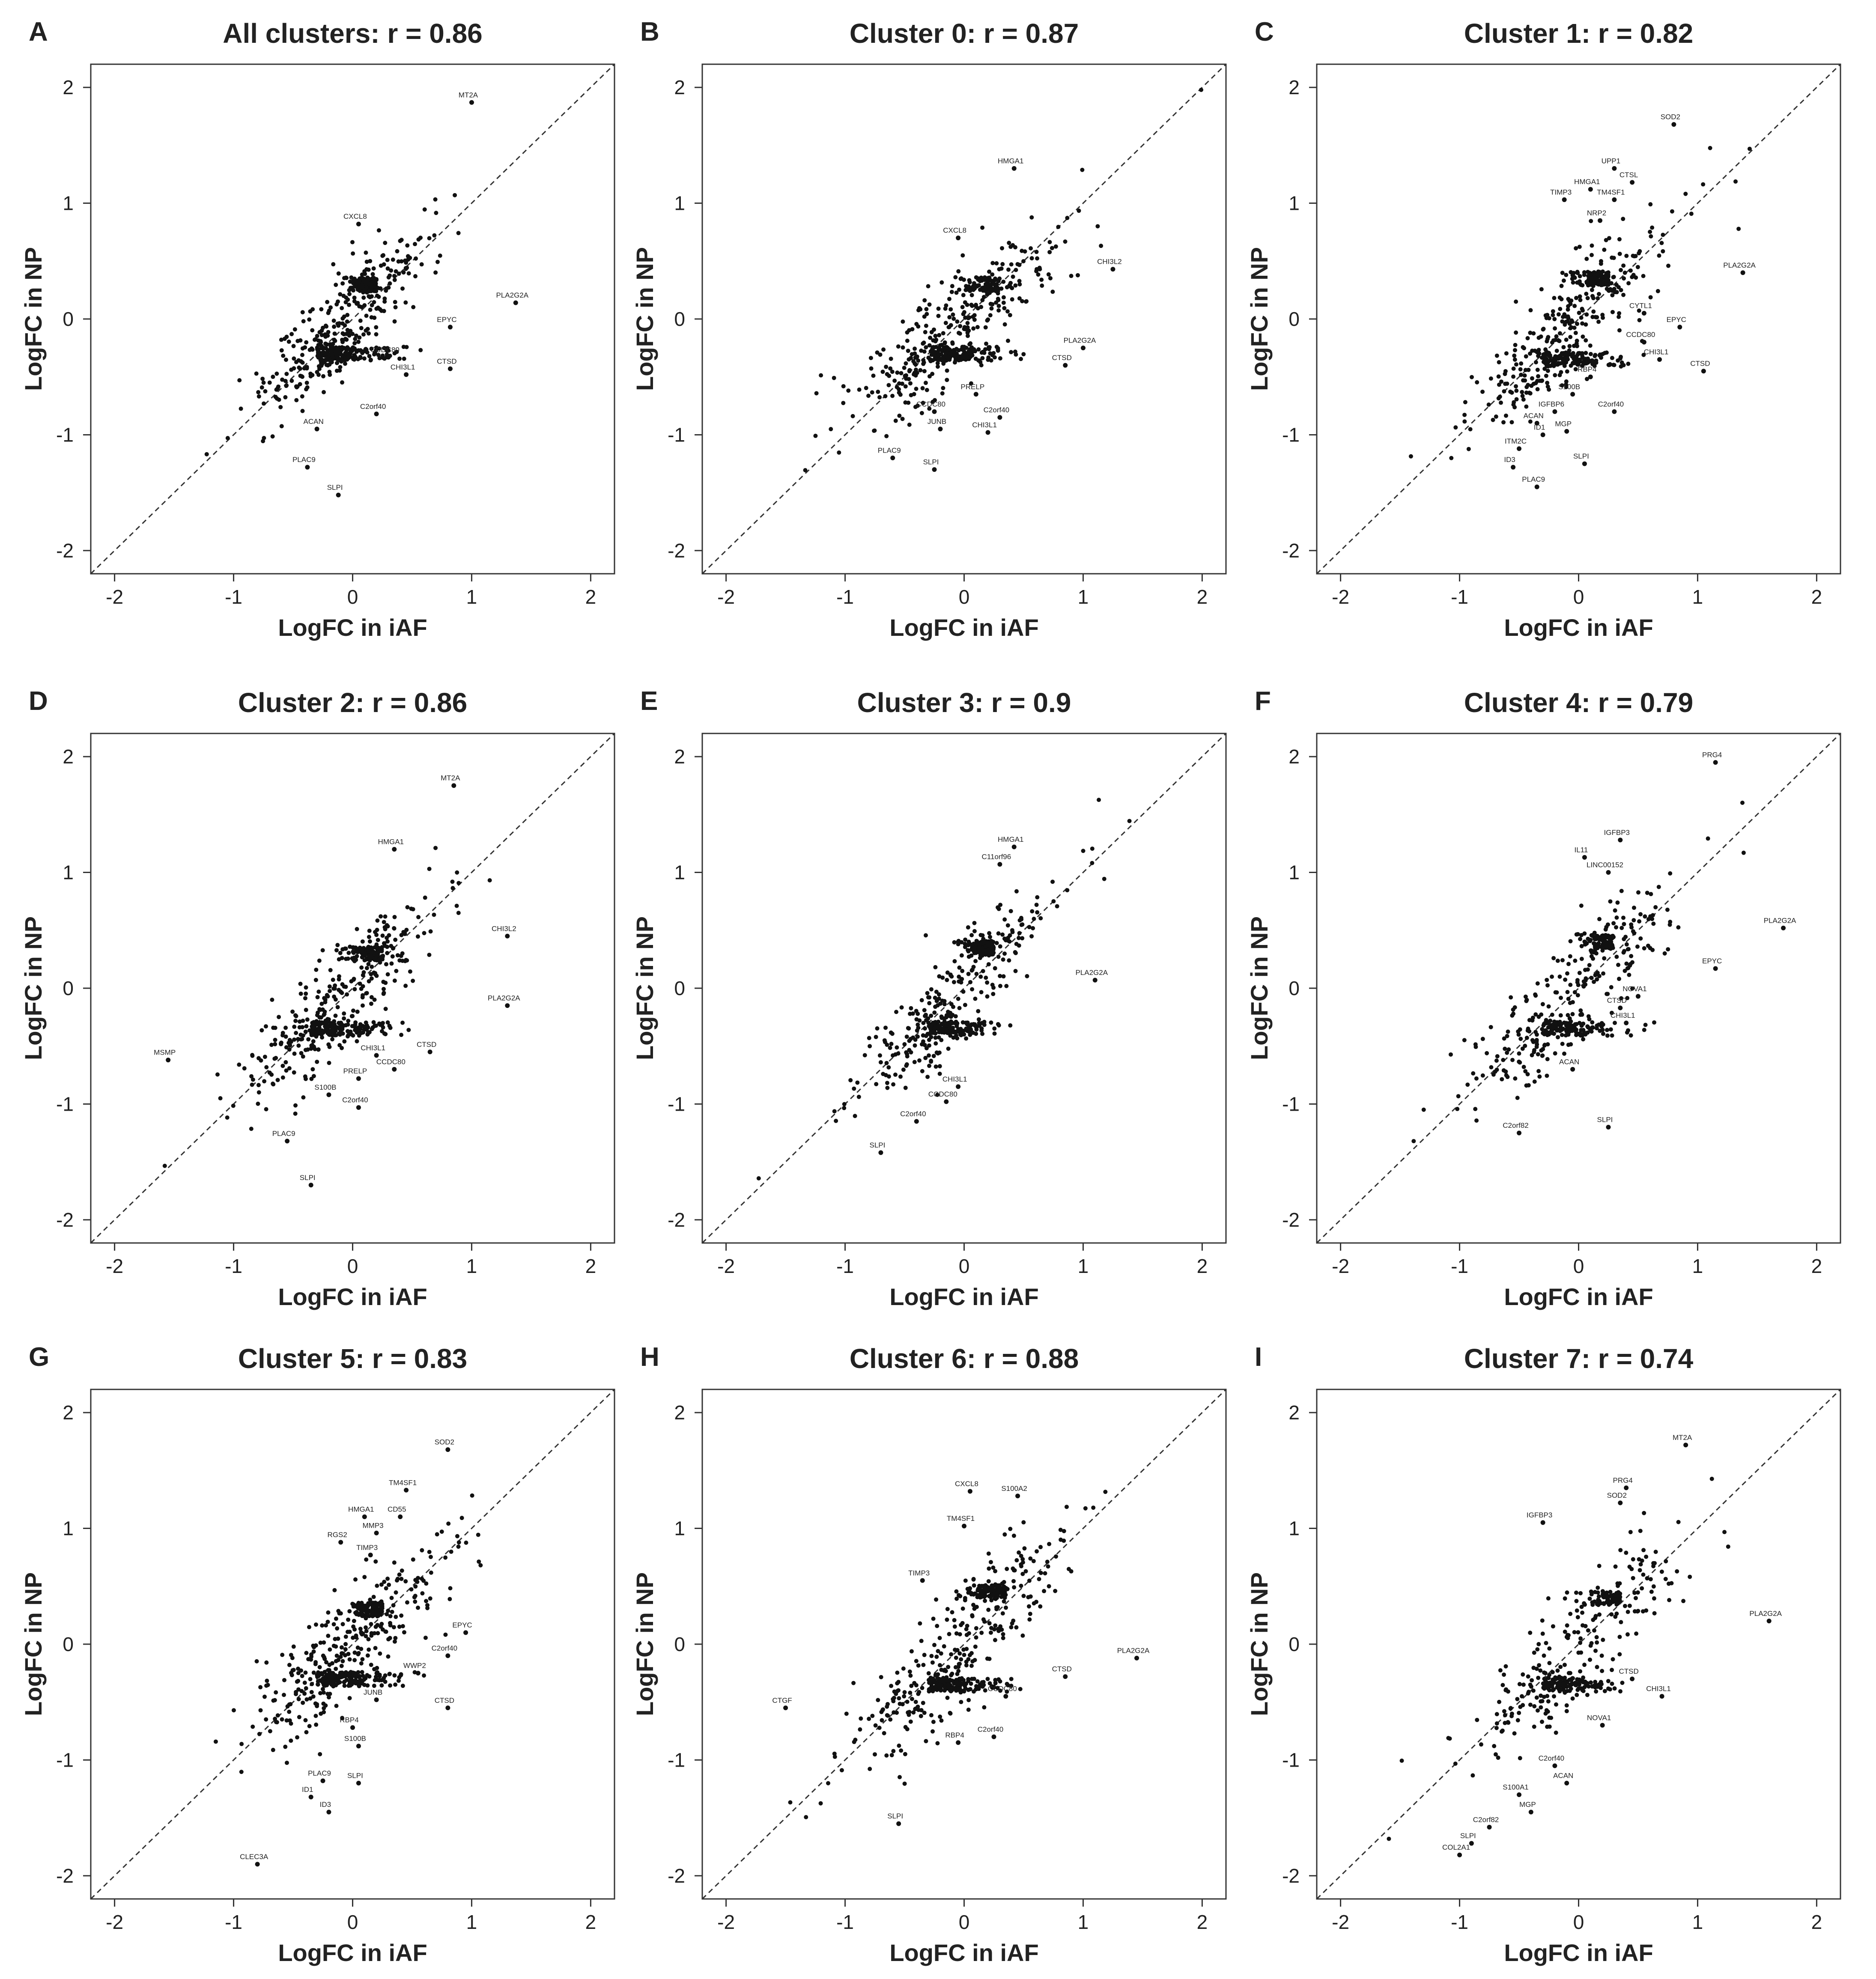 The image size is (1876, 1979). I want to click on gene-label: PLAC9, so click(1534, 479).